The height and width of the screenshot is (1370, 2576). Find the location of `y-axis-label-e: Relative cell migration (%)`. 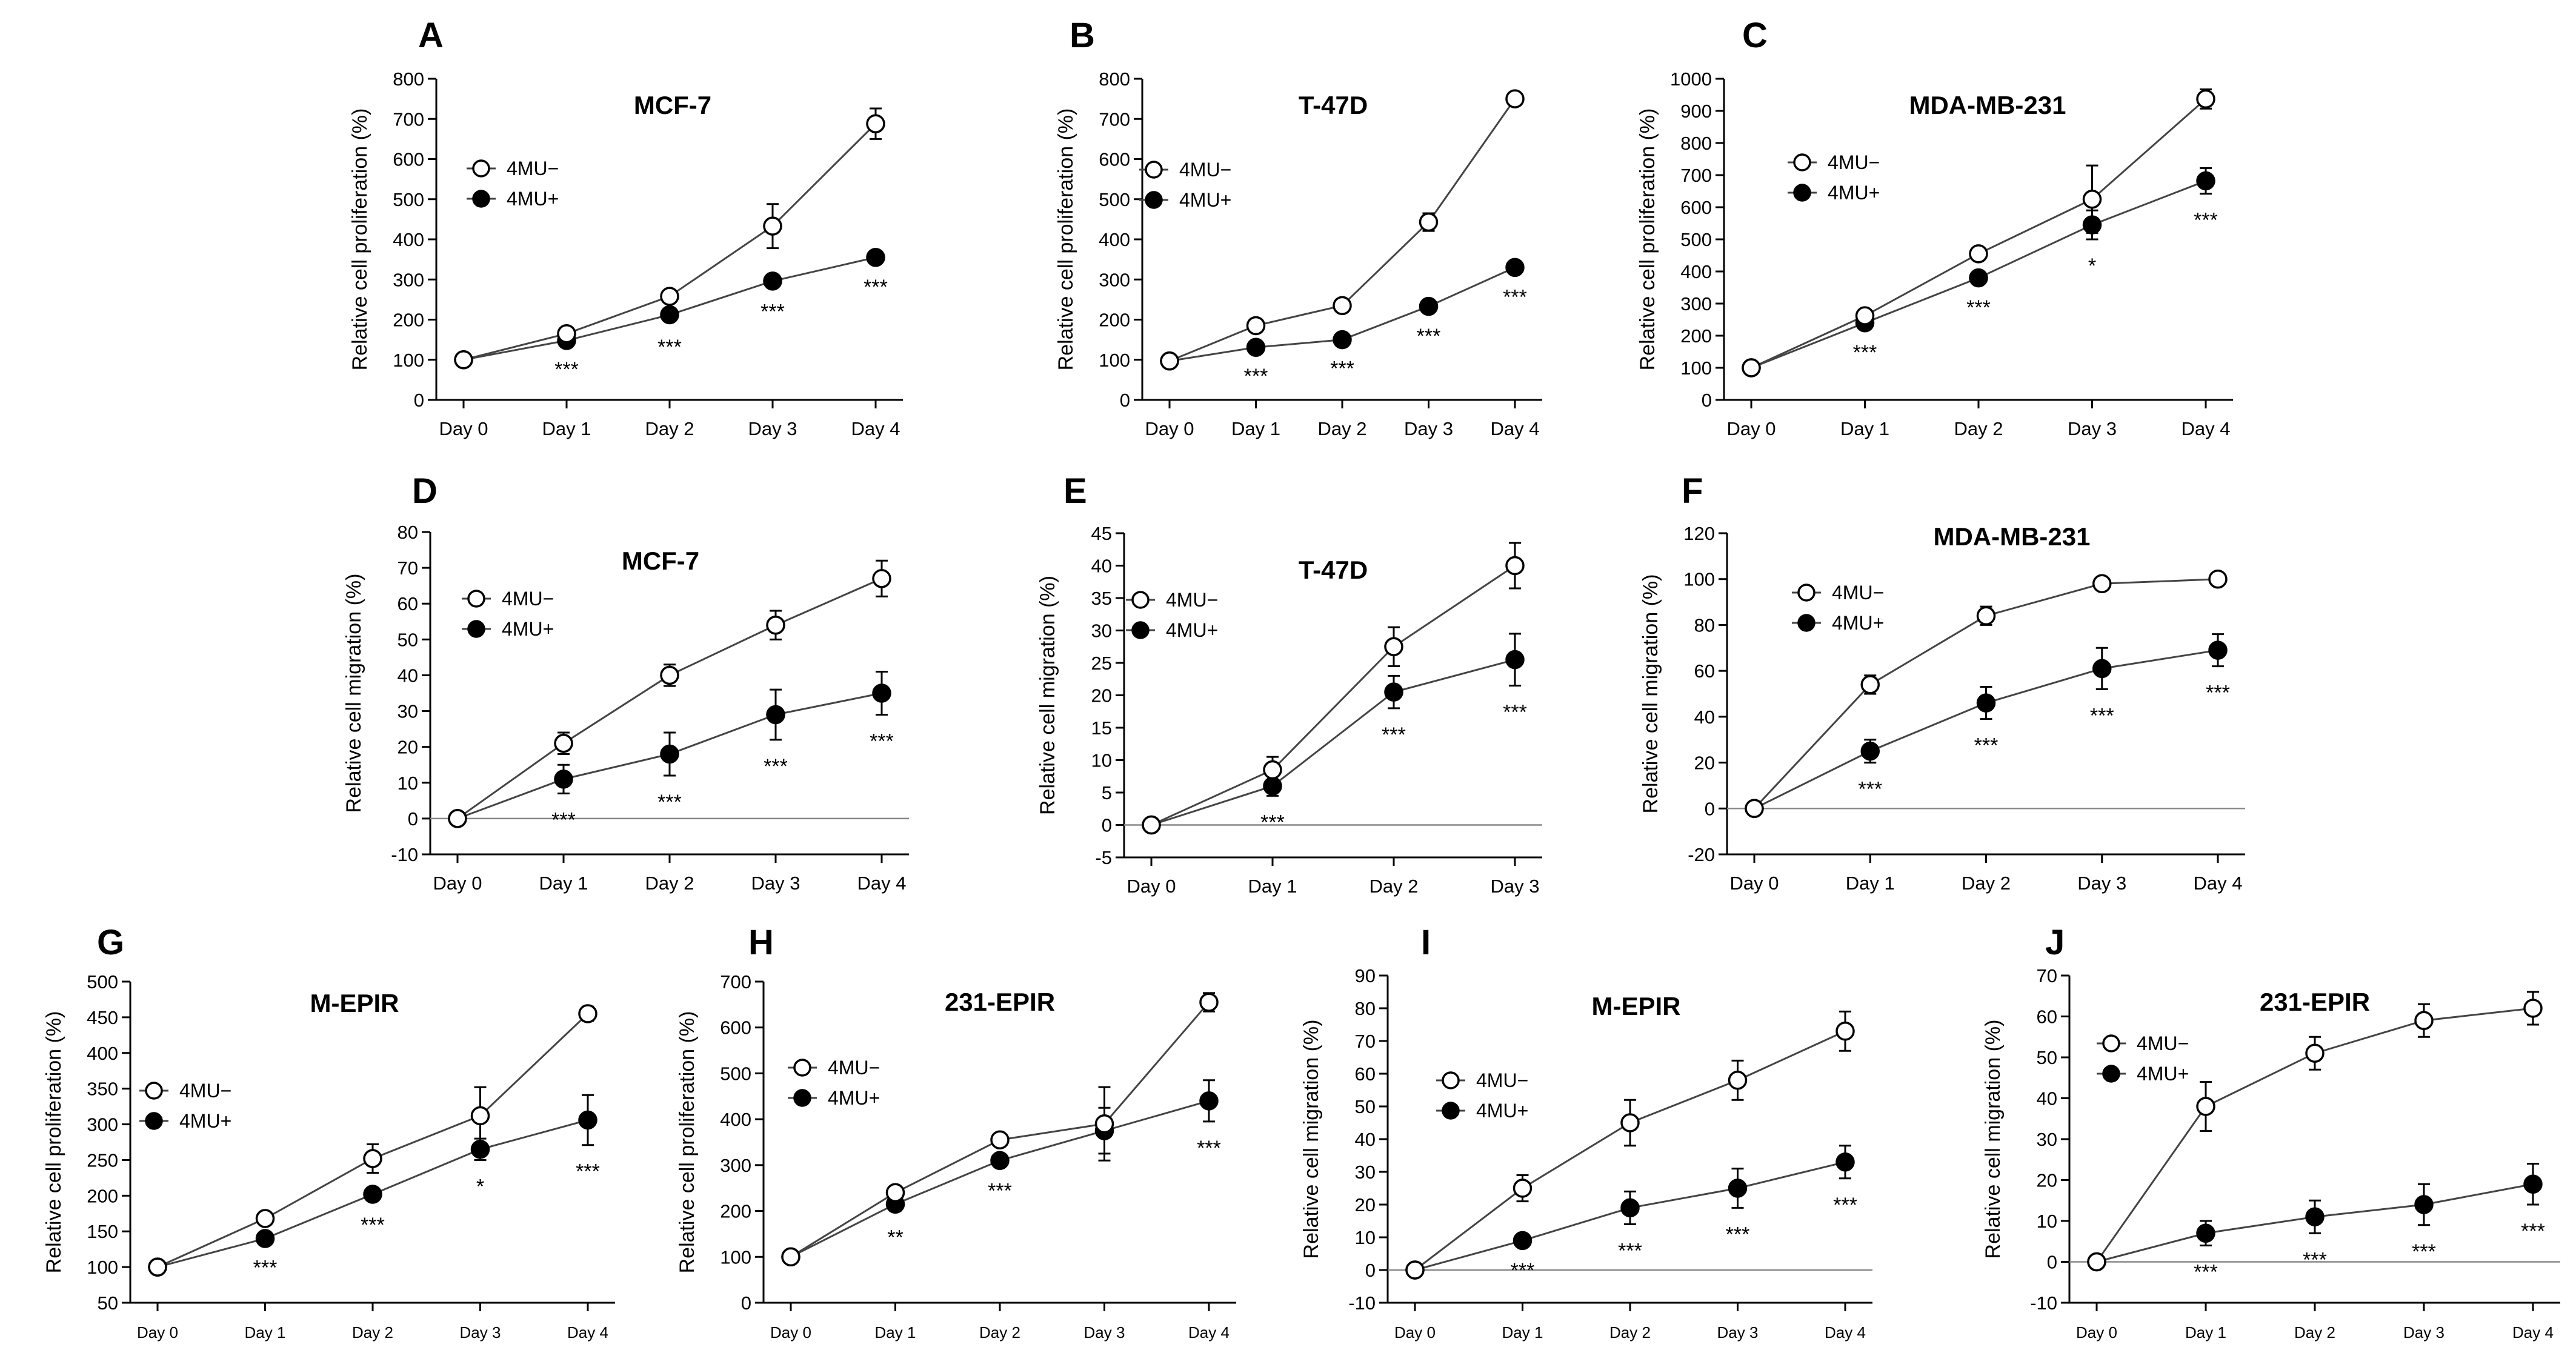

y-axis-label-e: Relative cell migration (%) is located at coordinates (1047, 695).